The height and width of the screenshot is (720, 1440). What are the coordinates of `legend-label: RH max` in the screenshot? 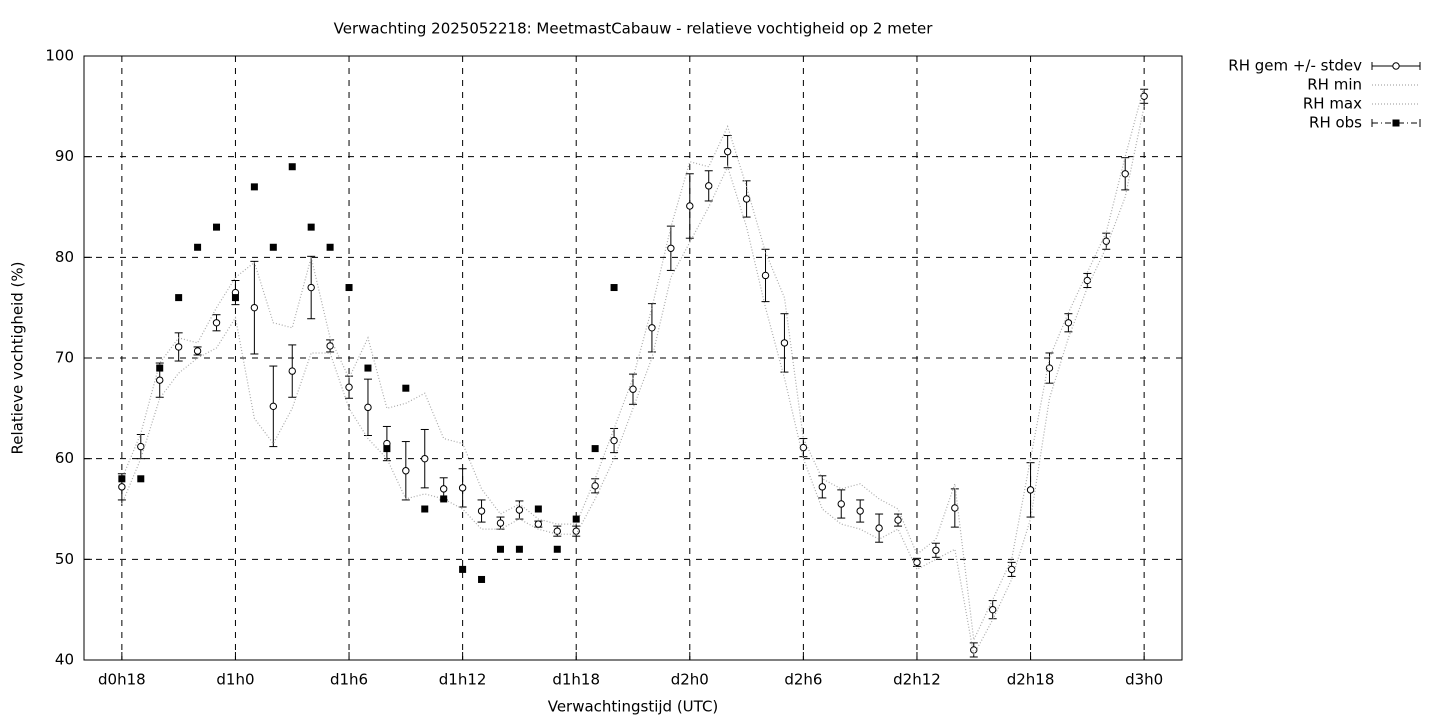 It's located at (1332, 104).